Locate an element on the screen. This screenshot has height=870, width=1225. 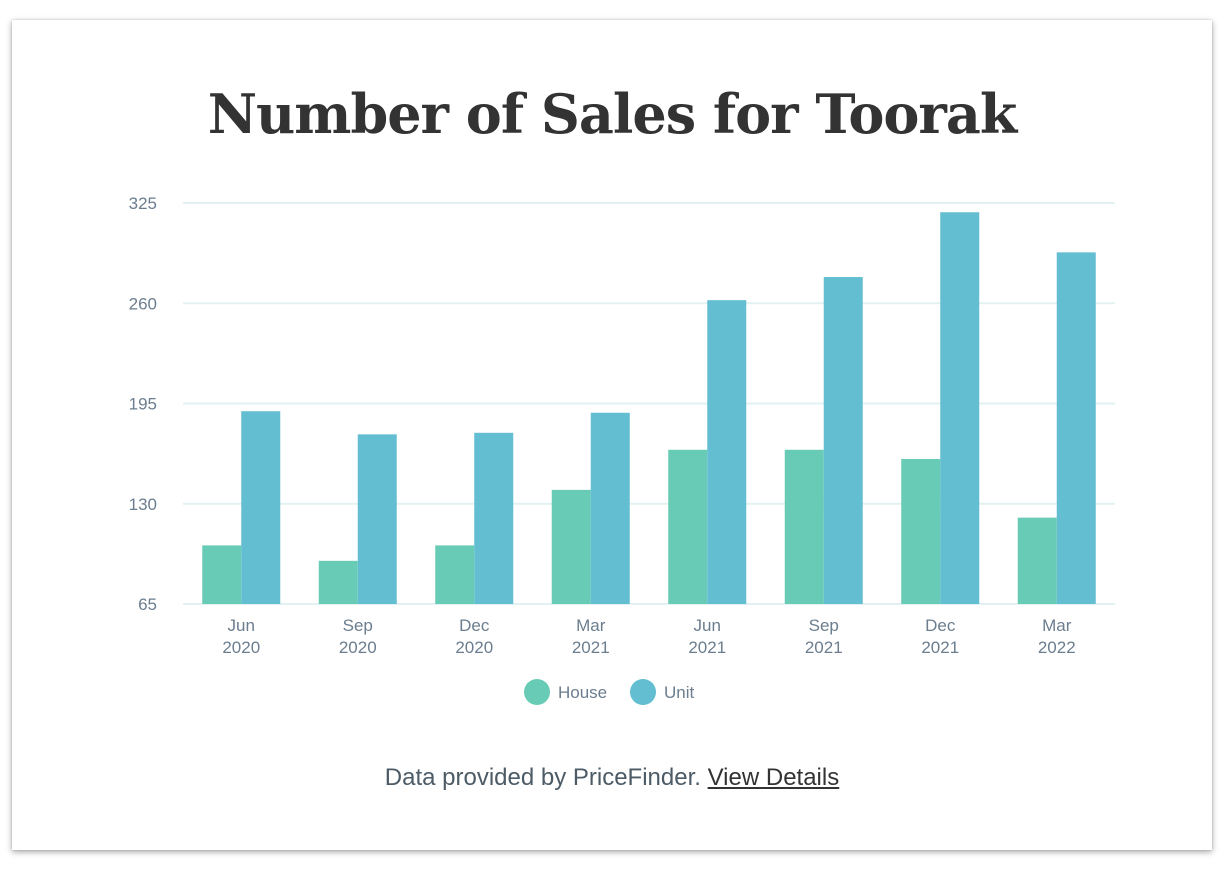
bar-unit-mar-2021 is located at coordinates (610, 508).